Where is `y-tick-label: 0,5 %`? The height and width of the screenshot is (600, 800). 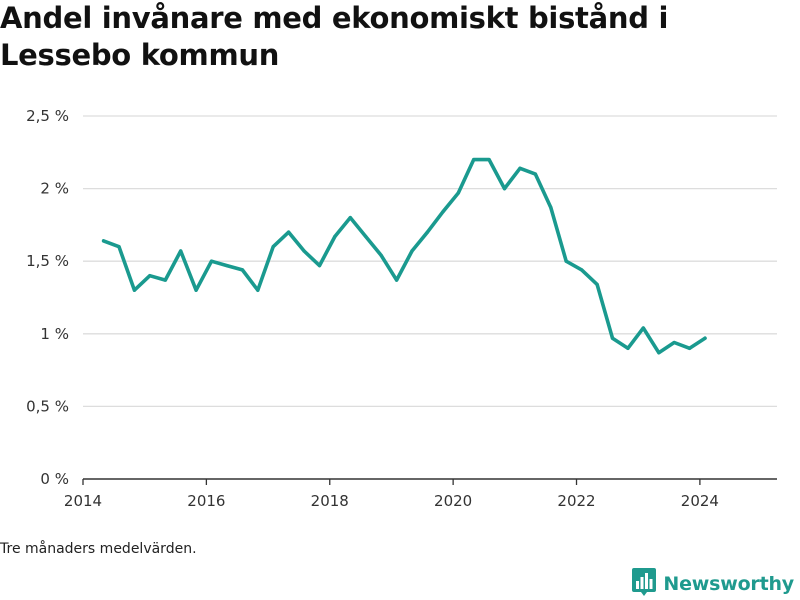
y-tick-label: 0,5 % is located at coordinates (47, 406).